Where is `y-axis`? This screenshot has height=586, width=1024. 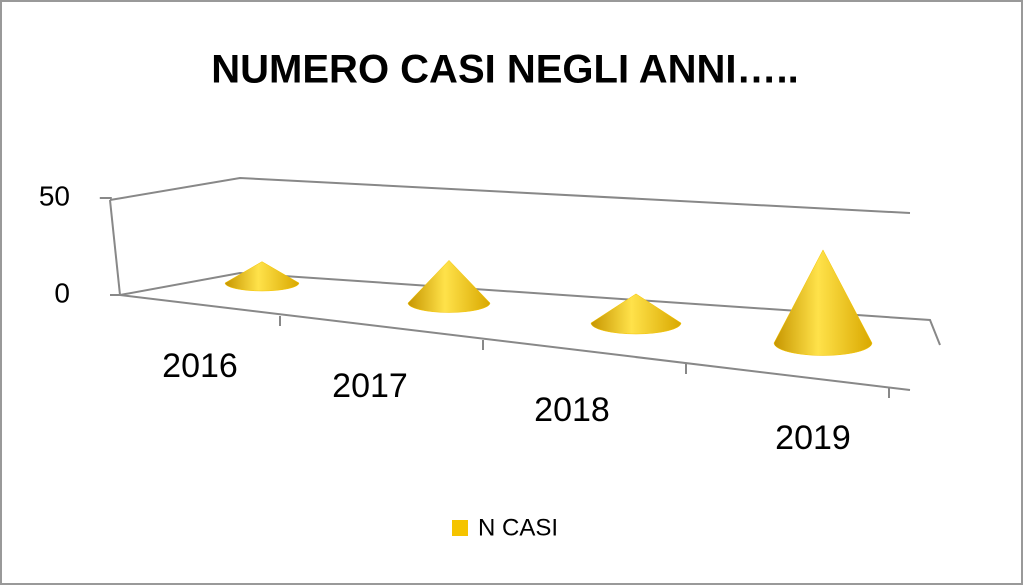
y-axis is located at coordinates (115, 247).